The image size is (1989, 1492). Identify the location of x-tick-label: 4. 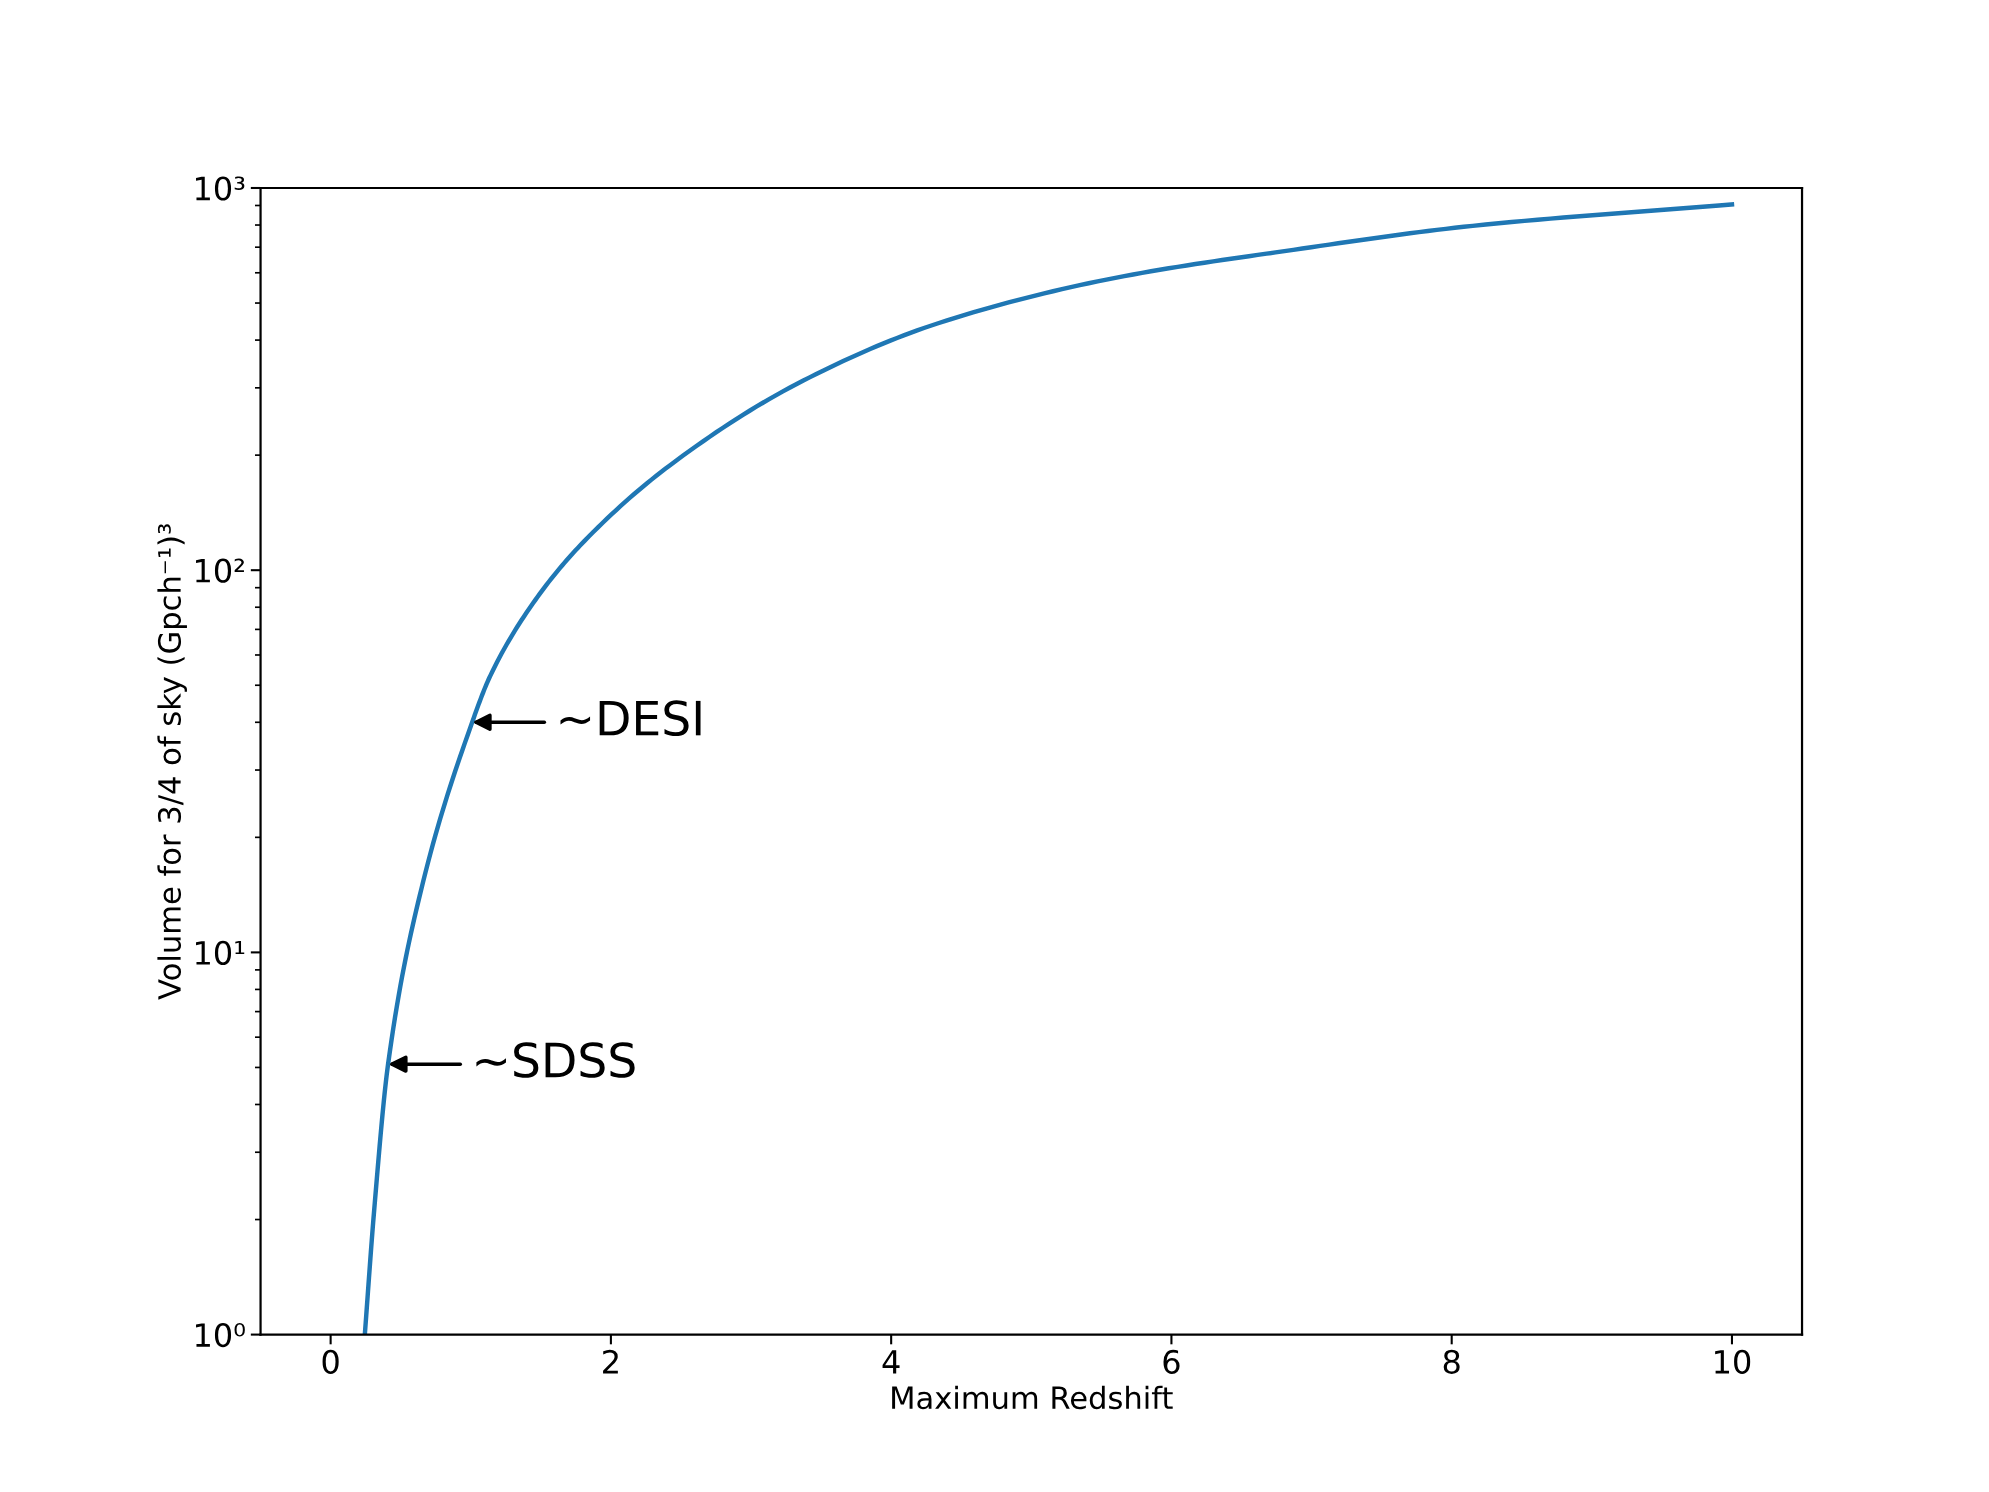
(891, 1362).